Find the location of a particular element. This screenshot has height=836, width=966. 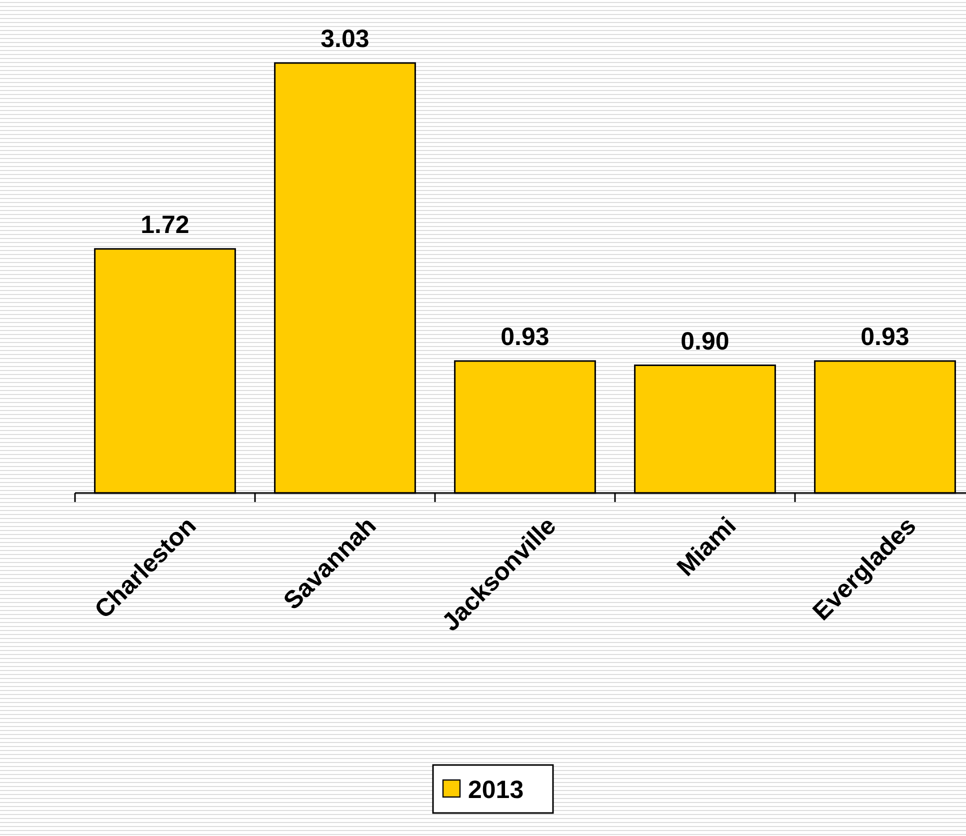

data-label: 1.72 is located at coordinates (165, 224).